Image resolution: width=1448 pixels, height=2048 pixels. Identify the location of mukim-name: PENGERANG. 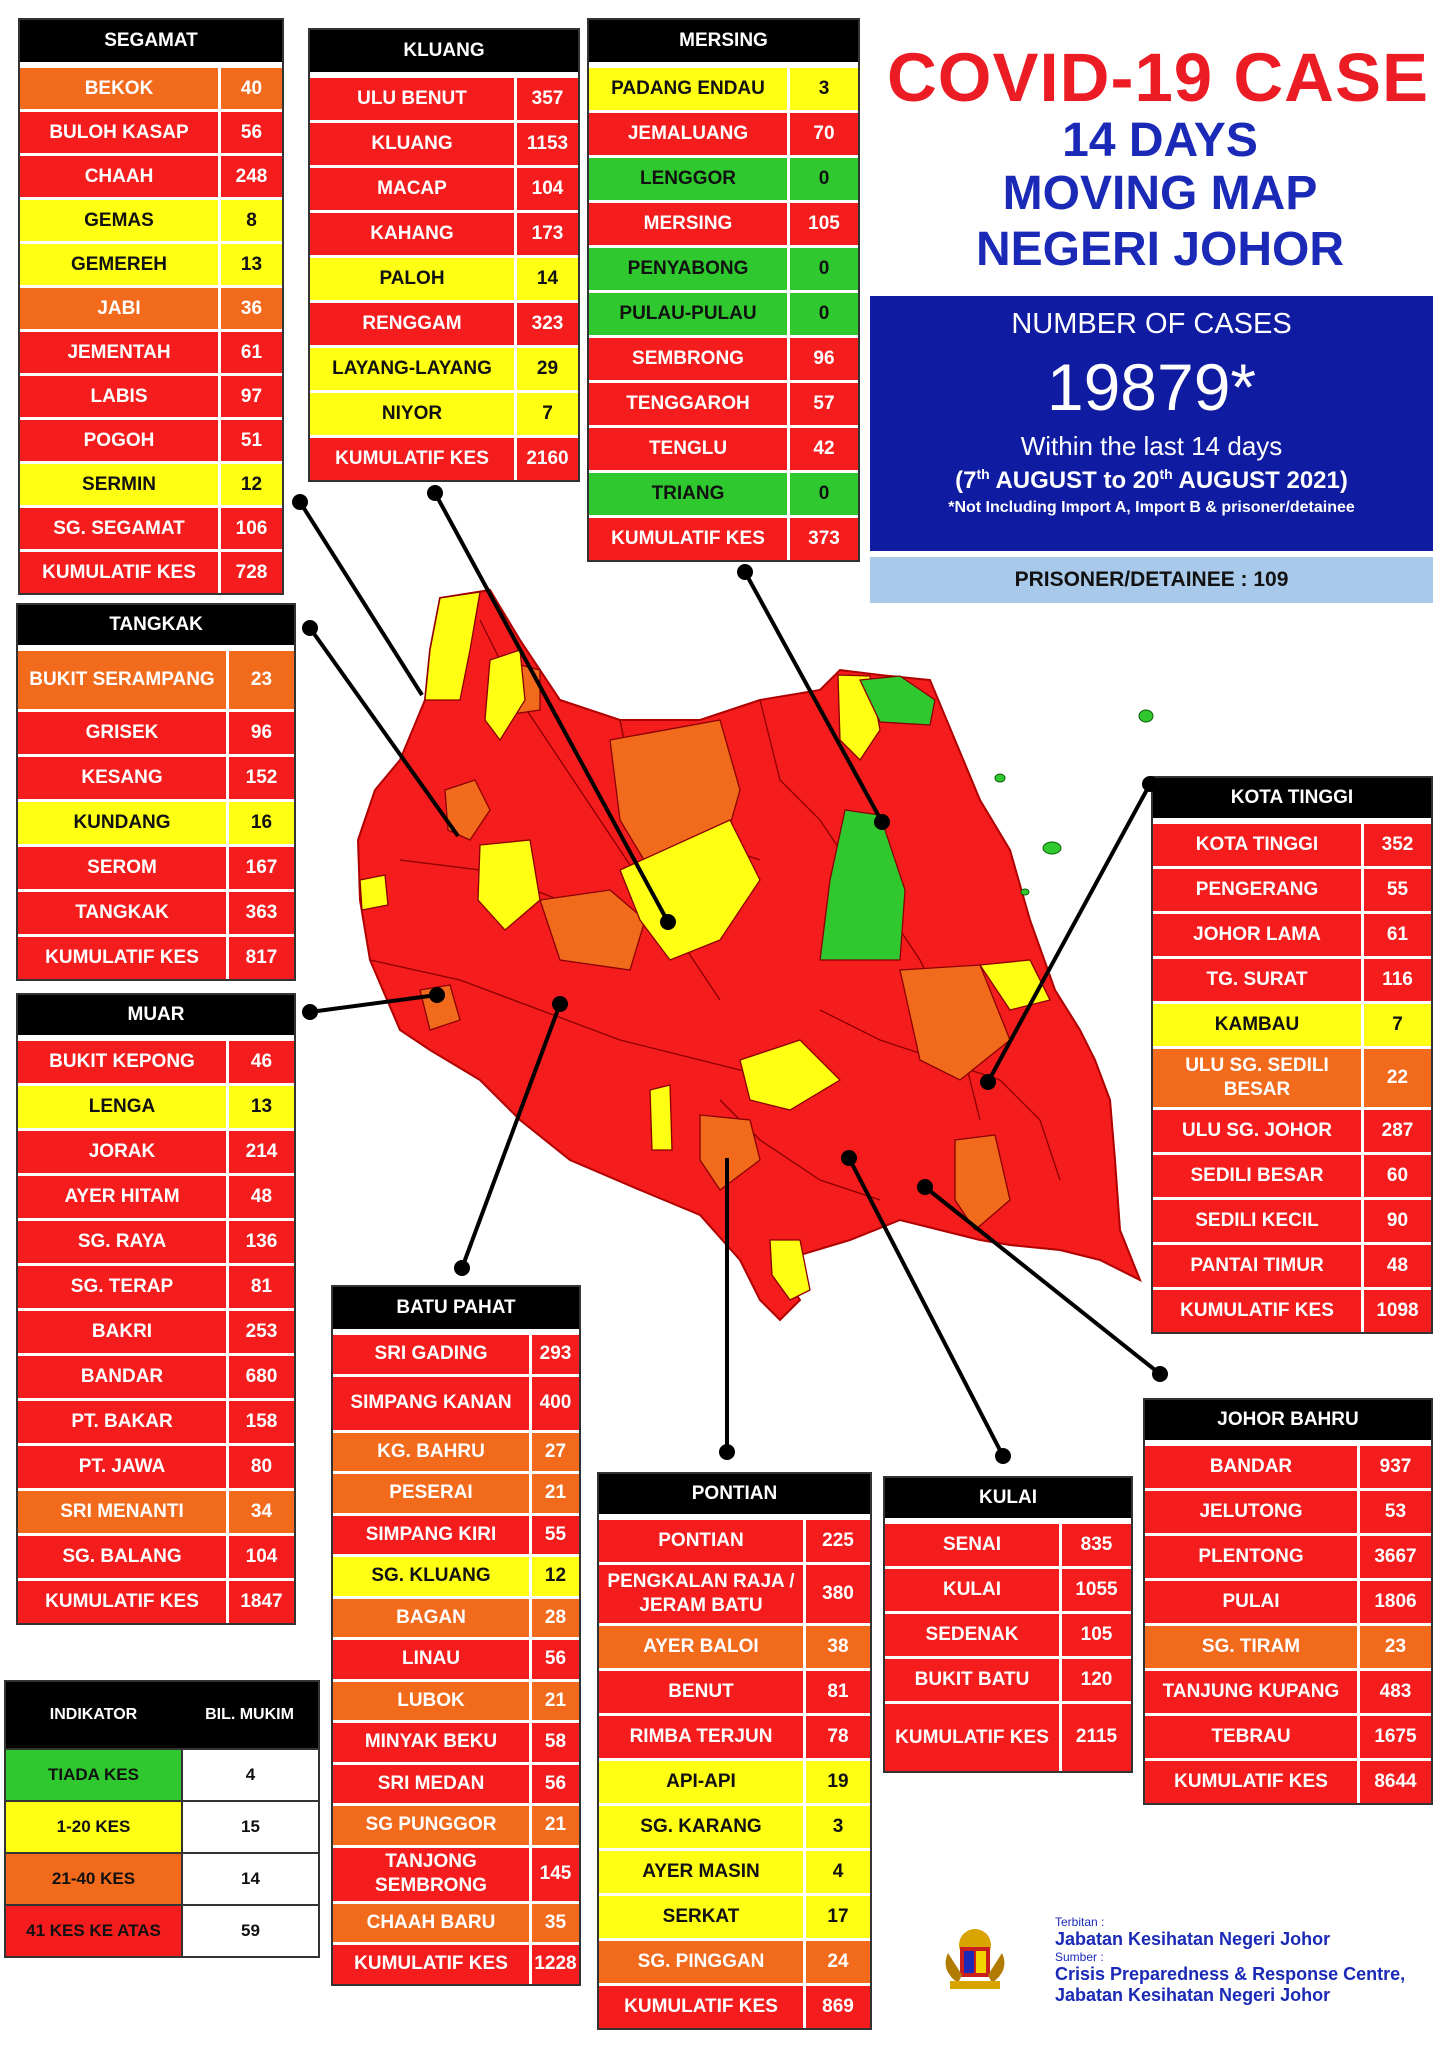
(1258, 890).